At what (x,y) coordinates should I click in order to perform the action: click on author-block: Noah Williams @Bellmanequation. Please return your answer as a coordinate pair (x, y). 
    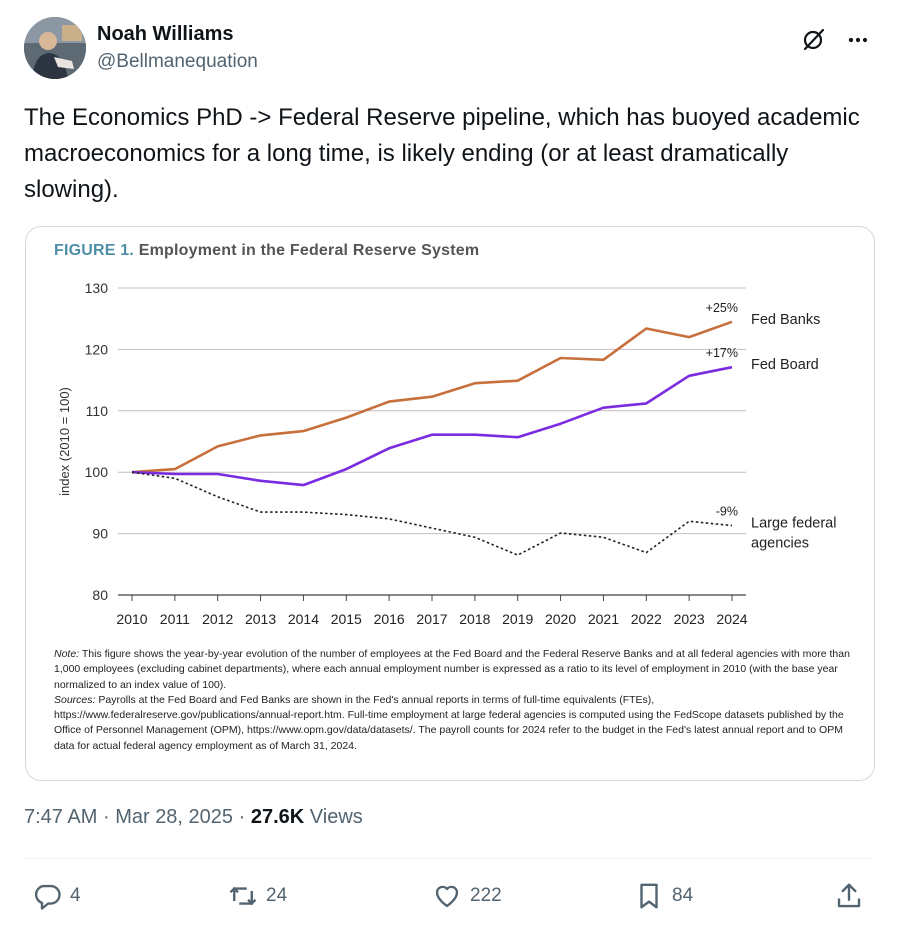
    Looking at the image, I should click on (177, 48).